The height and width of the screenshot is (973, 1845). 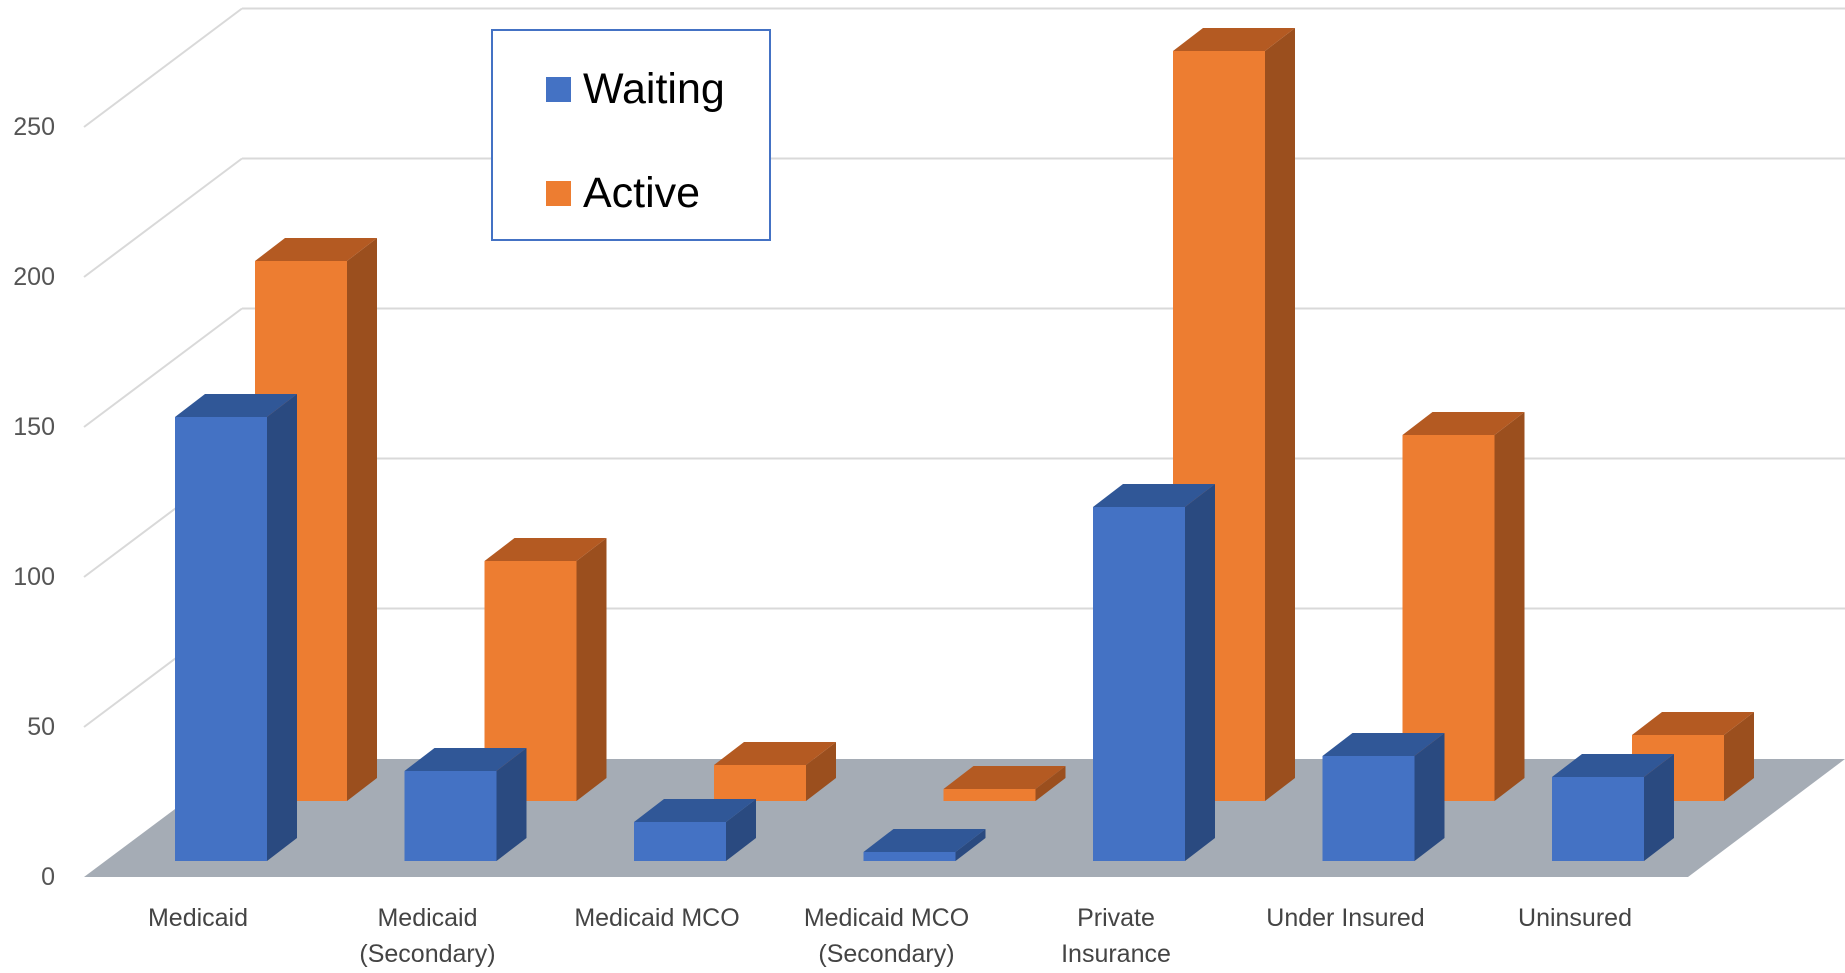 I want to click on bar-active-medicaid-mco-top, so click(x=775, y=753).